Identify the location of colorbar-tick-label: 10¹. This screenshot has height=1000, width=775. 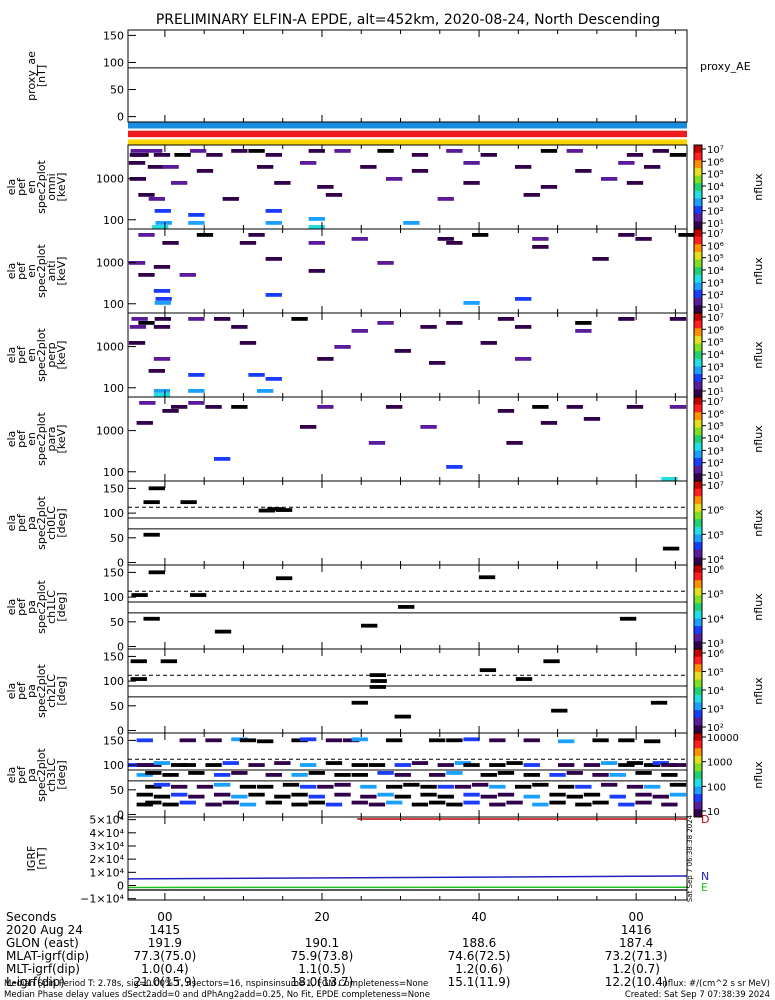
(715, 224).